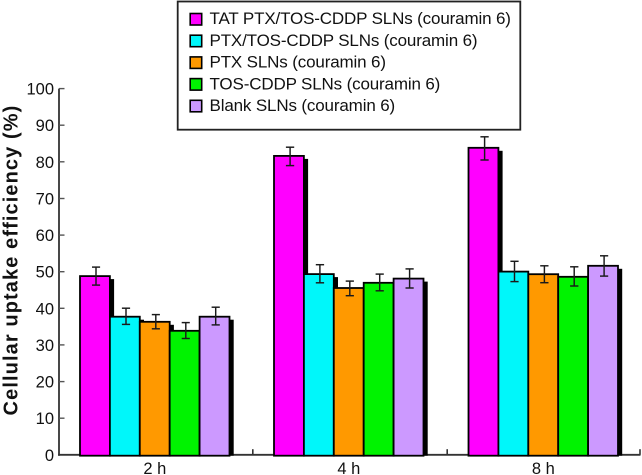 The image size is (642, 475). Describe the element at coordinates (344, 40) in the screenshot. I see `svg-text: PTX/TOS-CDDP SLNs (couramin 6)` at that location.